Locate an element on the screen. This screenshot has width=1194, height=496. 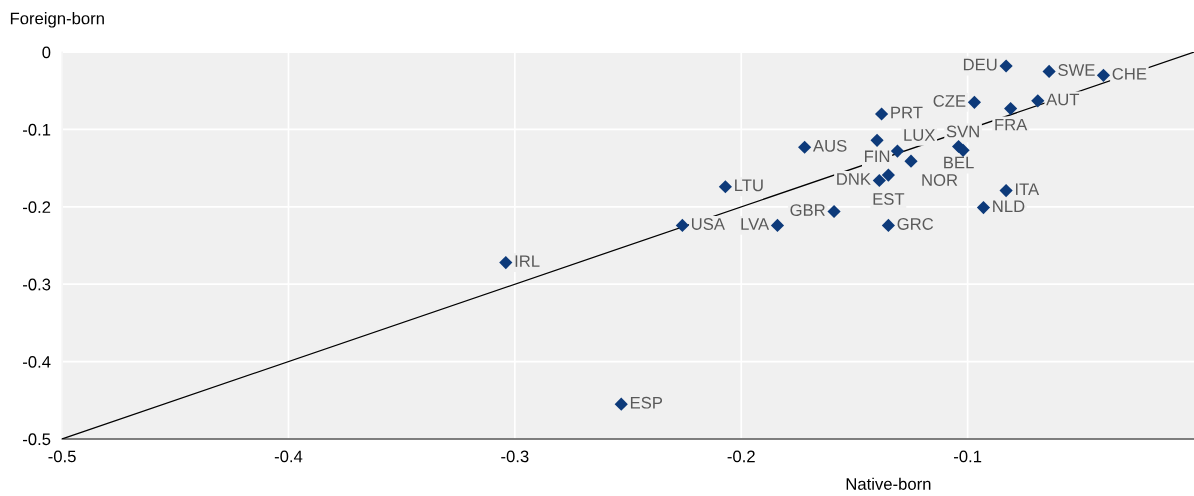
annotation: NOR is located at coordinates (940, 180).